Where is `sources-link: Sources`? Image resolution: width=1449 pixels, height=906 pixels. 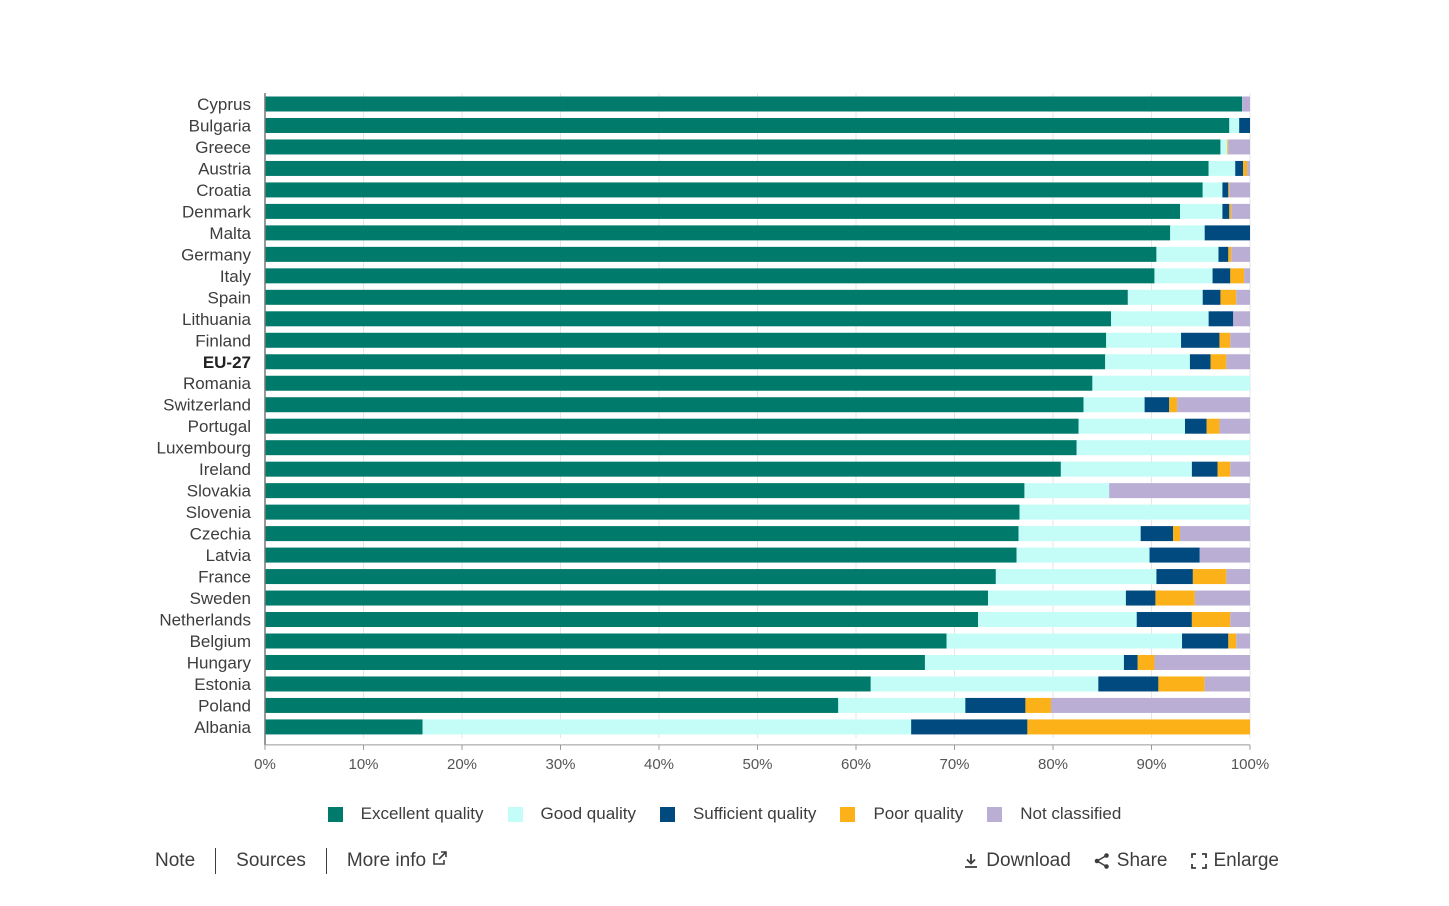 sources-link: Sources is located at coordinates (271, 860).